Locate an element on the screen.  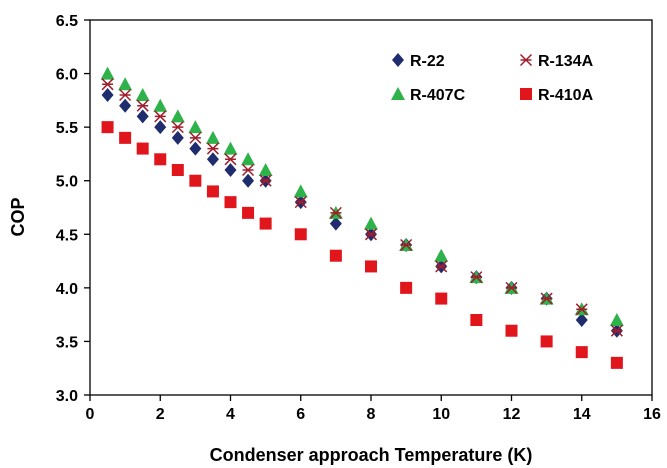
legend-label: R-134A is located at coordinates (566, 61).